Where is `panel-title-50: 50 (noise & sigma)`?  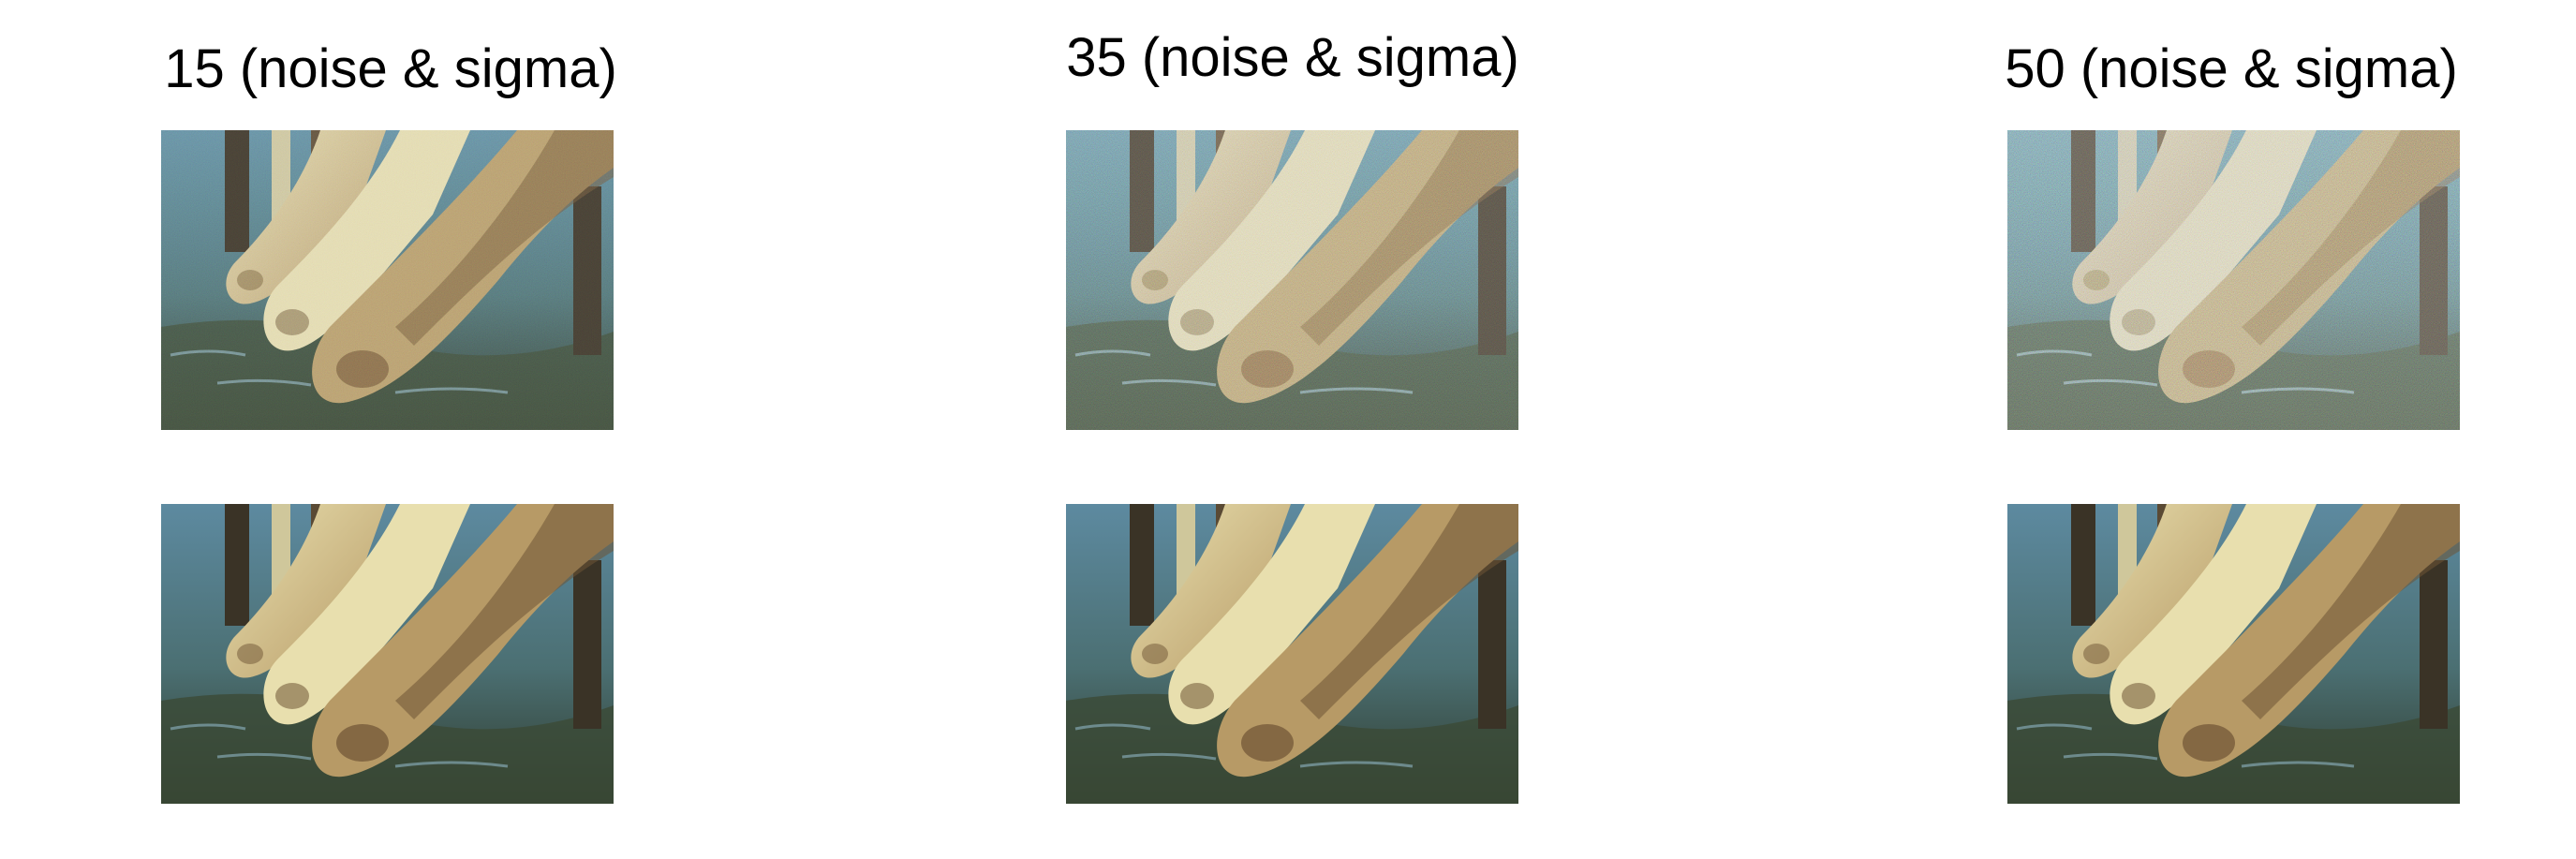 panel-title-50: 50 (noise & sigma) is located at coordinates (2231, 68).